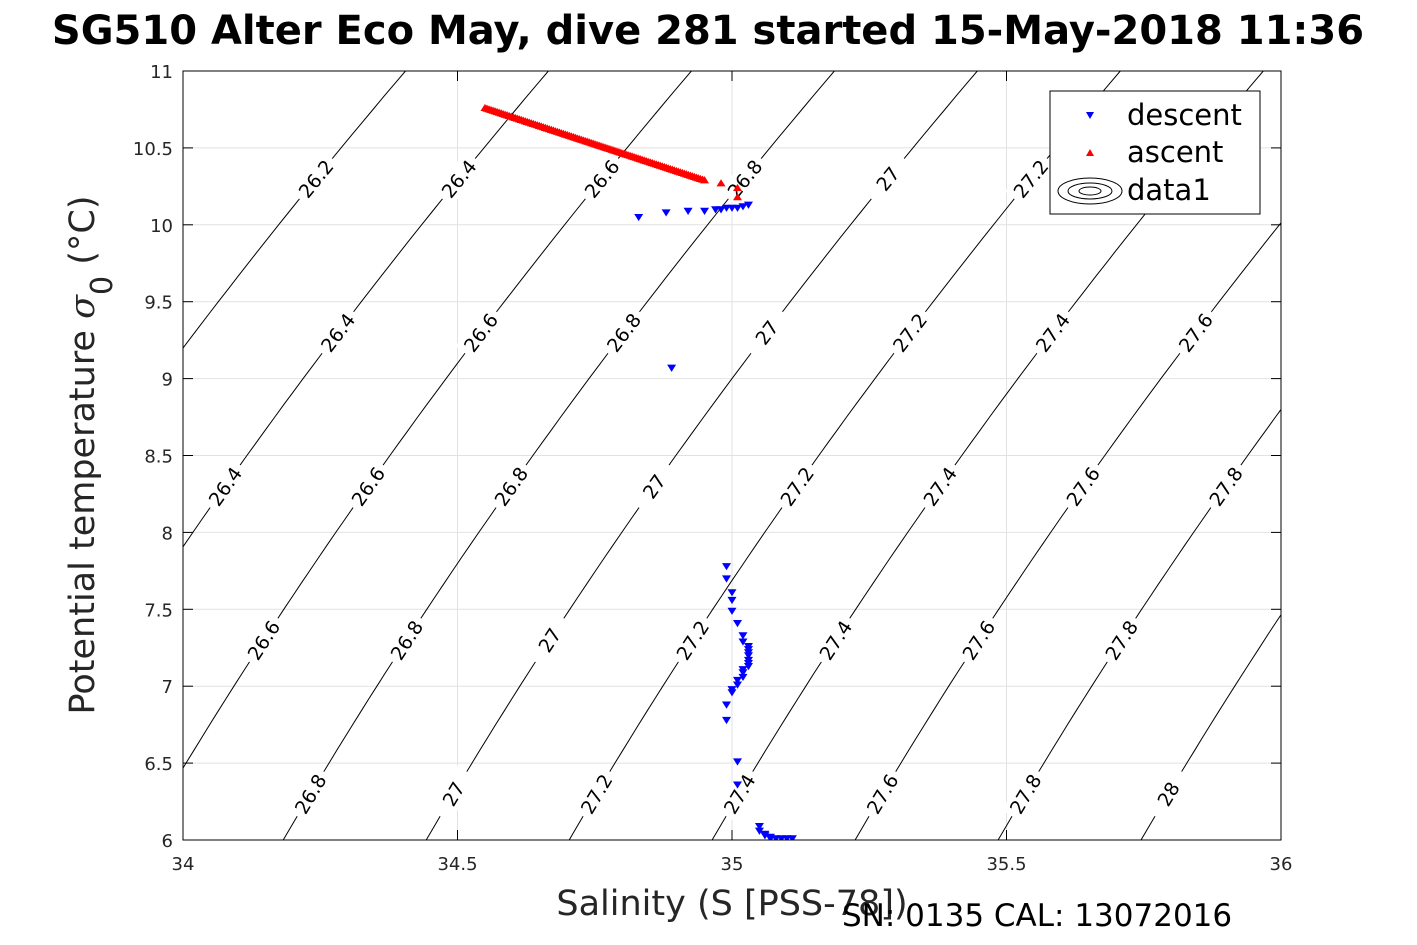  What do you see at coordinates (1090, 152) in the screenshot?
I see `legend-ascent-marker` at bounding box center [1090, 152].